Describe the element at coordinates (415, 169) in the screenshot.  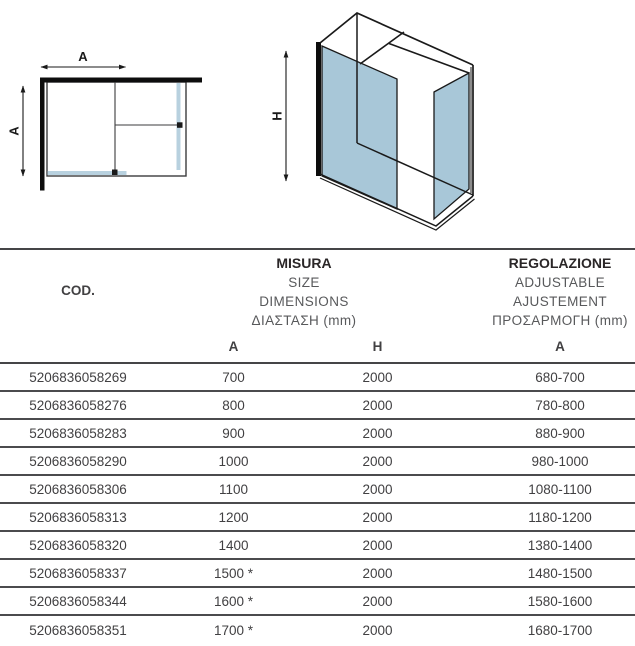
I see `back-floor-edge` at that location.